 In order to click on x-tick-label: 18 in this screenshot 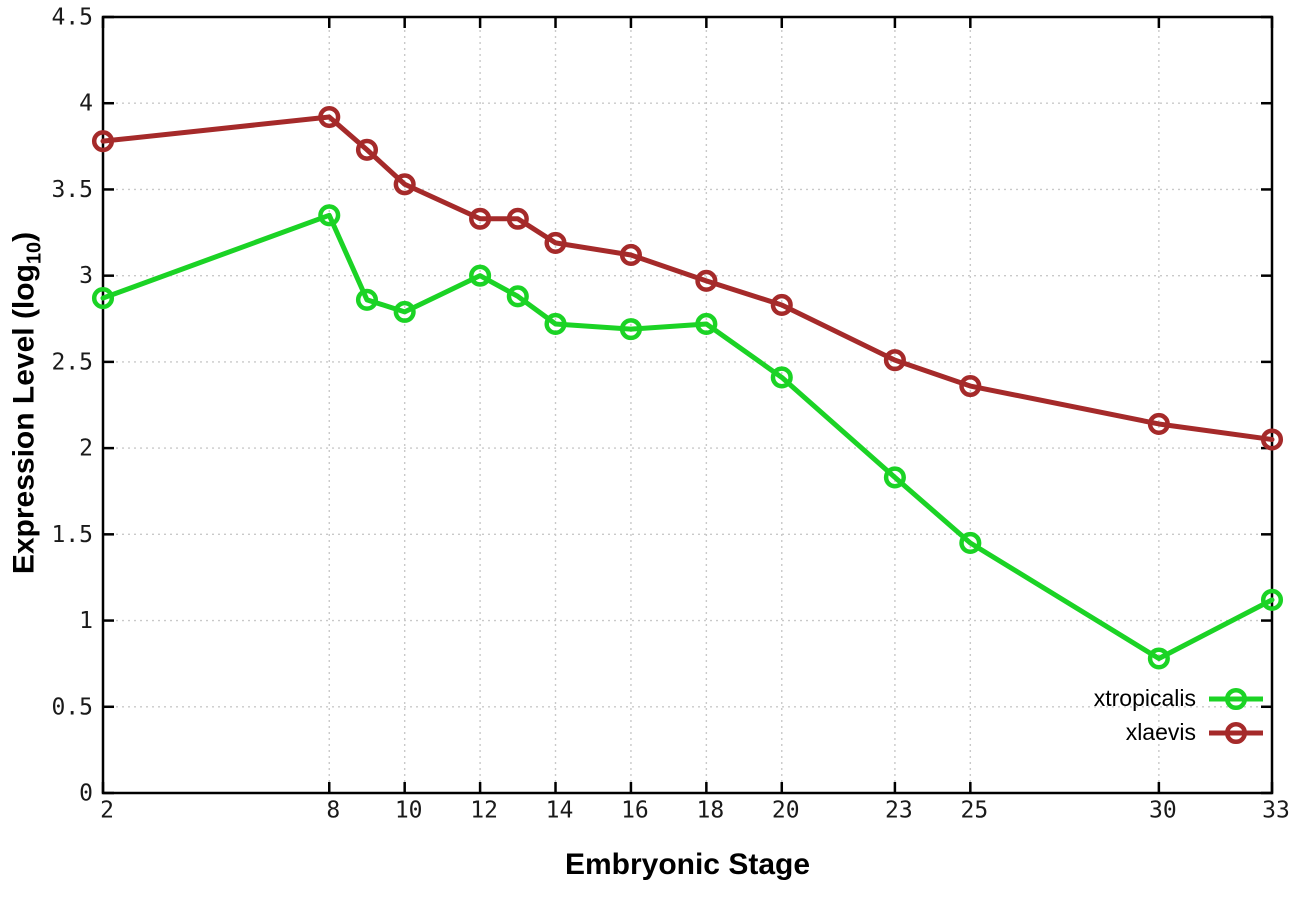, I will do `click(711, 811)`.